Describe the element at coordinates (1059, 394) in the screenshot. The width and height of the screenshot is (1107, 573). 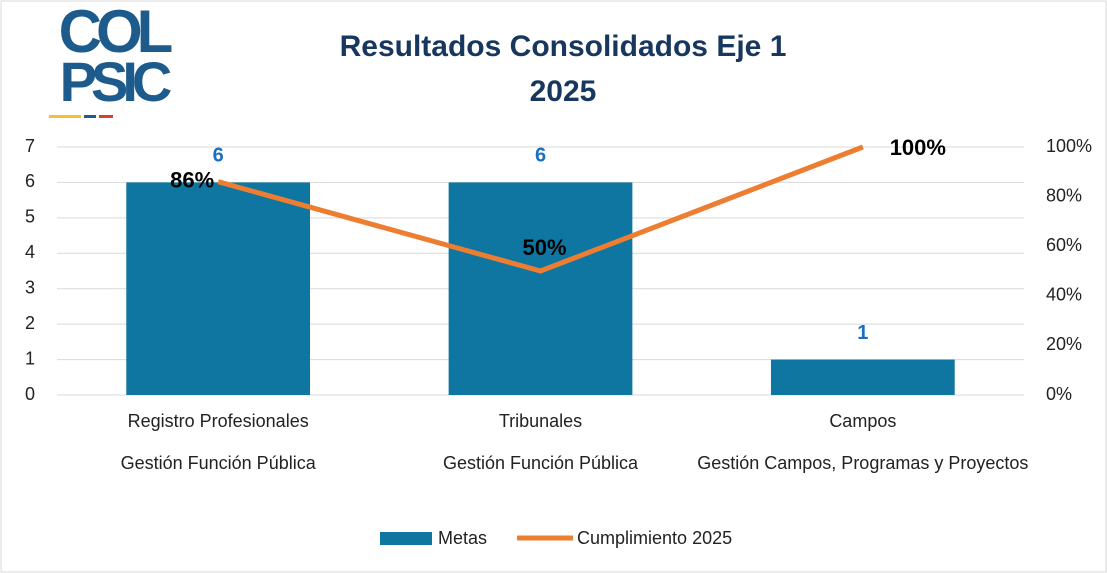
I see `y2-tick-label: 0%` at that location.